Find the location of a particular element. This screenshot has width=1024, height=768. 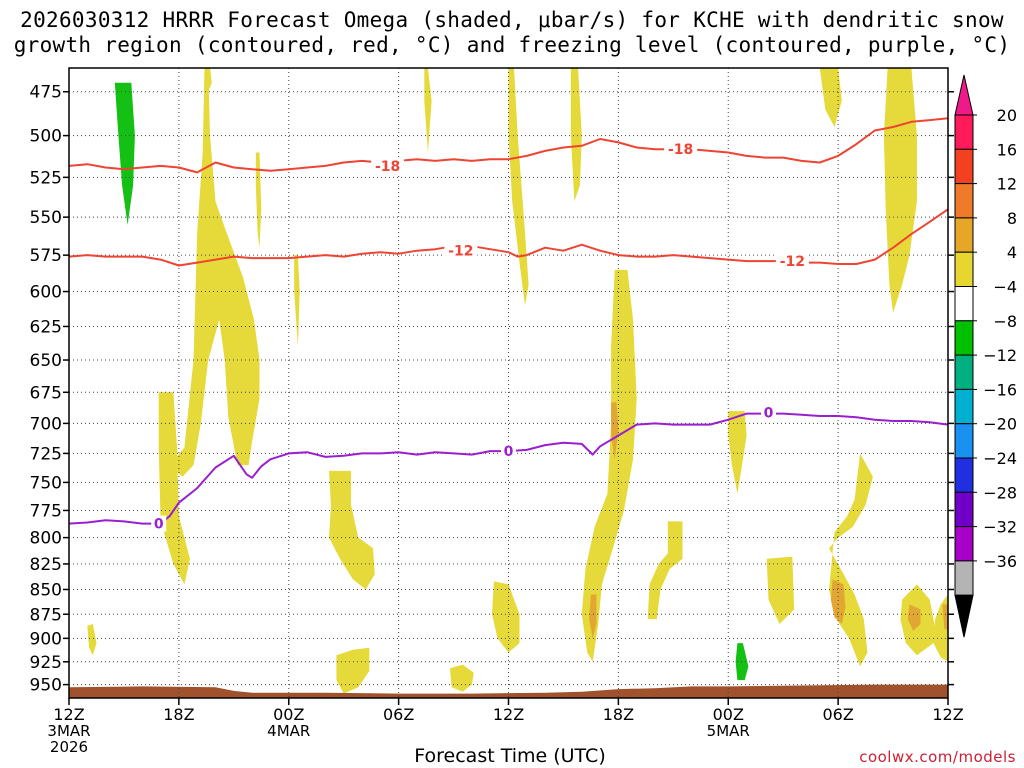

colorbar-label-12: −32 is located at coordinates (1000, 527).